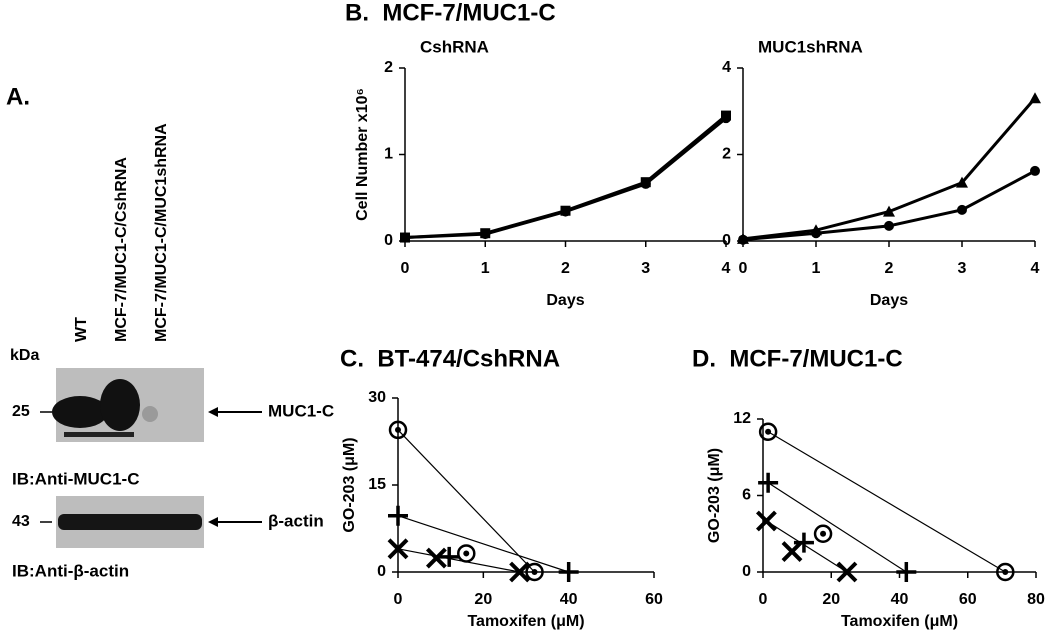  What do you see at coordinates (450, 358) in the screenshot?
I see `chart-title: C. BT-474/CshRNA` at bounding box center [450, 358].